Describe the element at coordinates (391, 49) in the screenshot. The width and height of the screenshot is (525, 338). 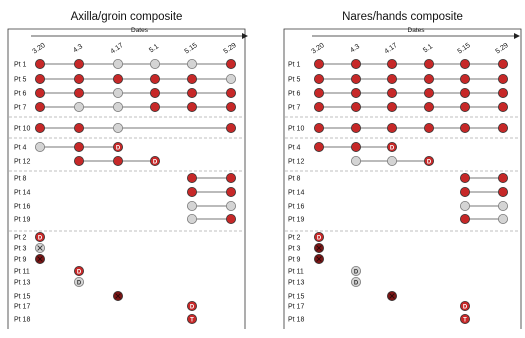
I see `date-tick-label: 4.17` at that location.